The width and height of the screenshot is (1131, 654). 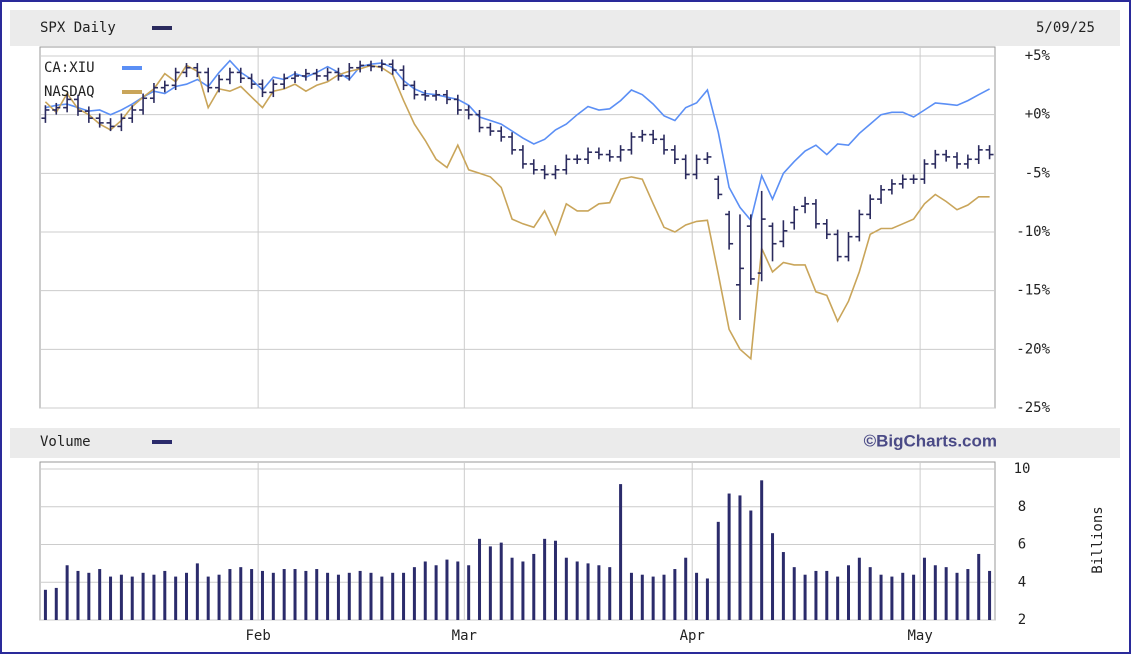 What do you see at coordinates (1038, 56) in the screenshot?
I see `y-tick-label: +5%` at bounding box center [1038, 56].